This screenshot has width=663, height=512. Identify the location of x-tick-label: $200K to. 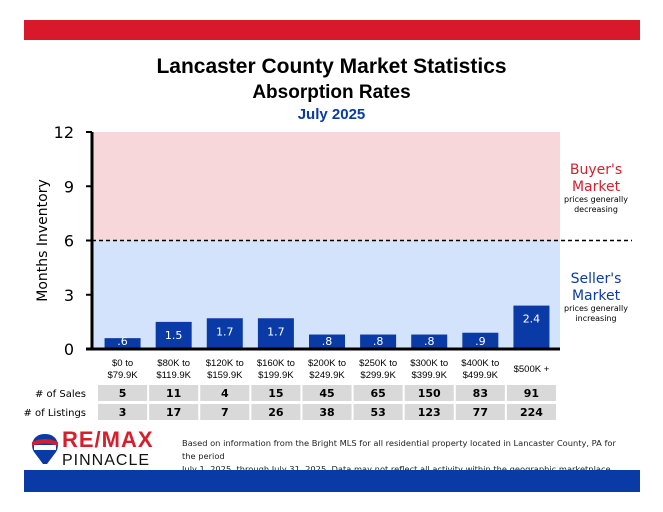
(327, 363).